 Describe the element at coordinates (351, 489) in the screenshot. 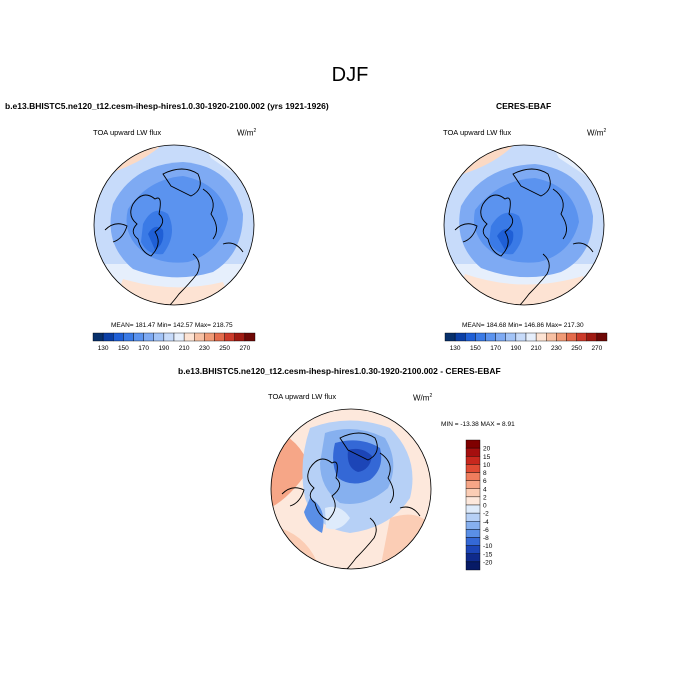

I see `panel-3-polar-map` at that location.